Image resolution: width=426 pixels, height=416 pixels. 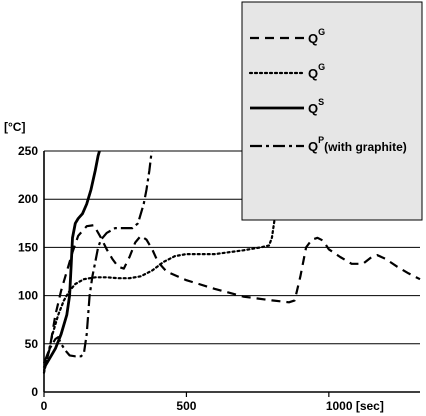 What do you see at coordinates (28, 247) in the screenshot?
I see `y-tick-label: 150` at bounding box center [28, 247].